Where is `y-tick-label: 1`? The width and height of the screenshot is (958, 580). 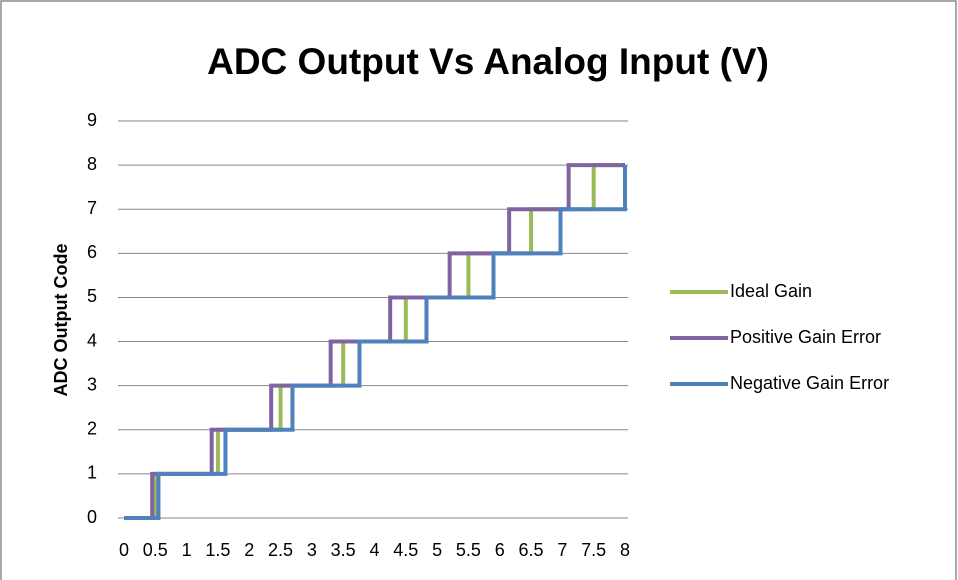
y-tick-label: 1 is located at coordinates (92, 473).